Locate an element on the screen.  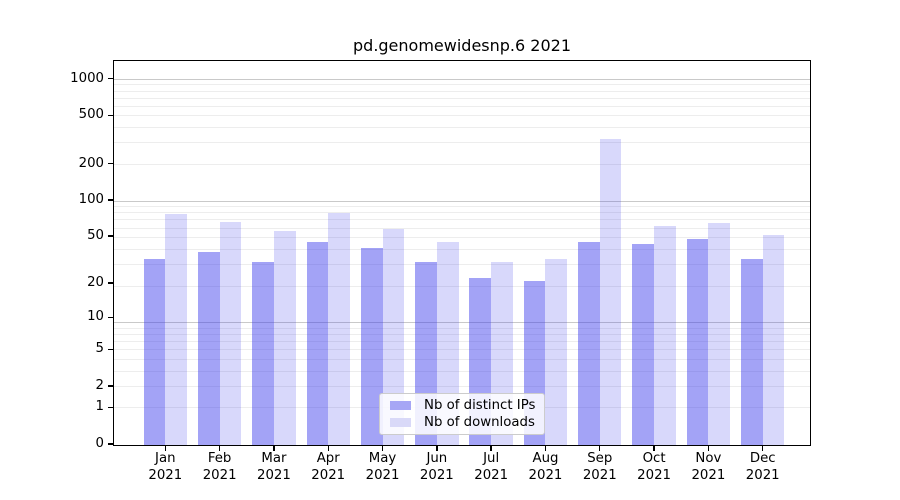
y-axis-tick-label: 0 is located at coordinates (99, 443).